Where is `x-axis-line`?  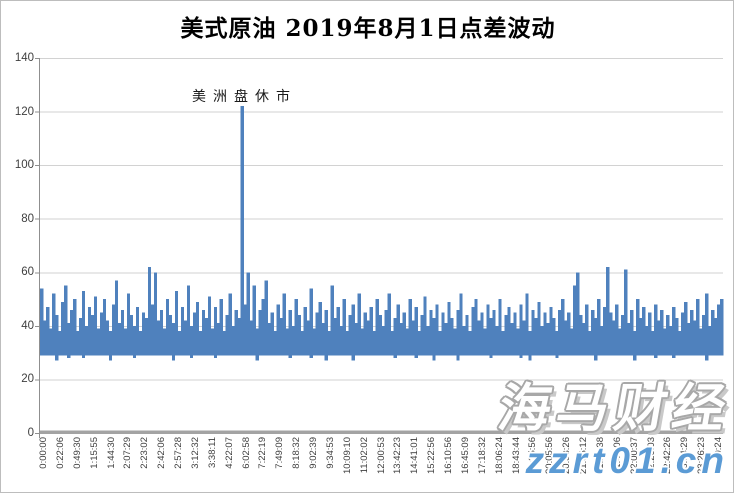 x-axis-line is located at coordinates (381, 432).